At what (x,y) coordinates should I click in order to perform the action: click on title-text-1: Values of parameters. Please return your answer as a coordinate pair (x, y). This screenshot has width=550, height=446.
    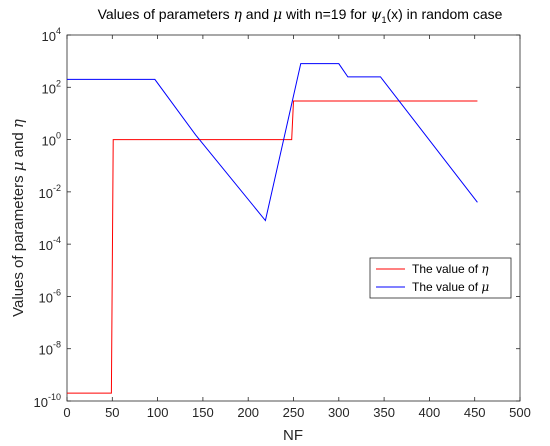
    Looking at the image, I should click on (166, 14).